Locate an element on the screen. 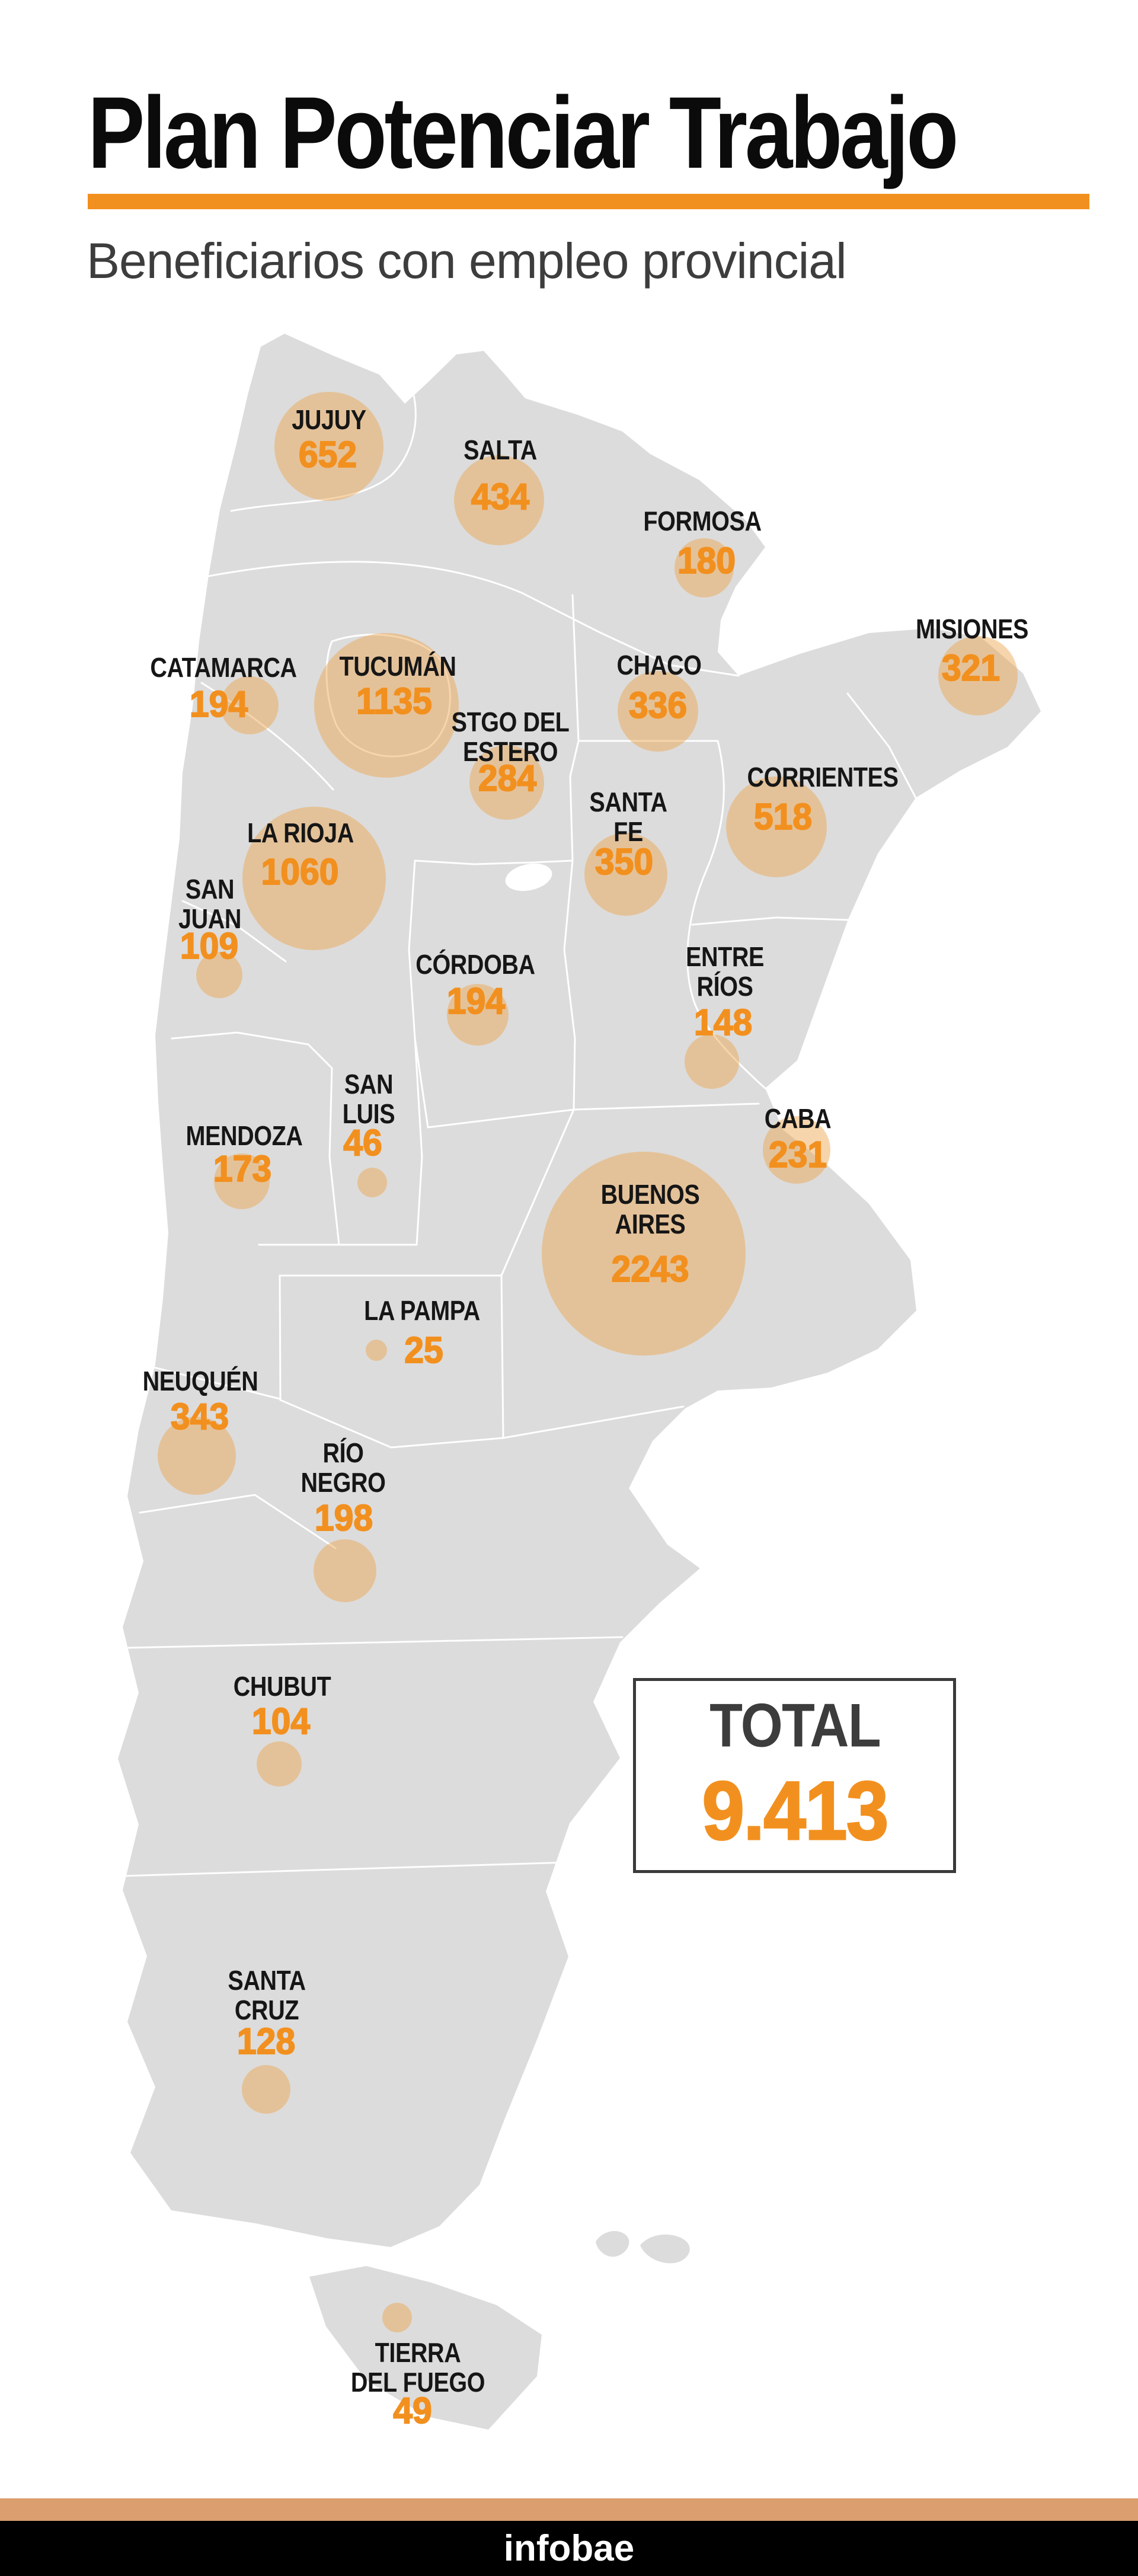 Image resolution: width=1138 pixels, height=2576 pixels. infobae-logo: infobae is located at coordinates (569, 2548).